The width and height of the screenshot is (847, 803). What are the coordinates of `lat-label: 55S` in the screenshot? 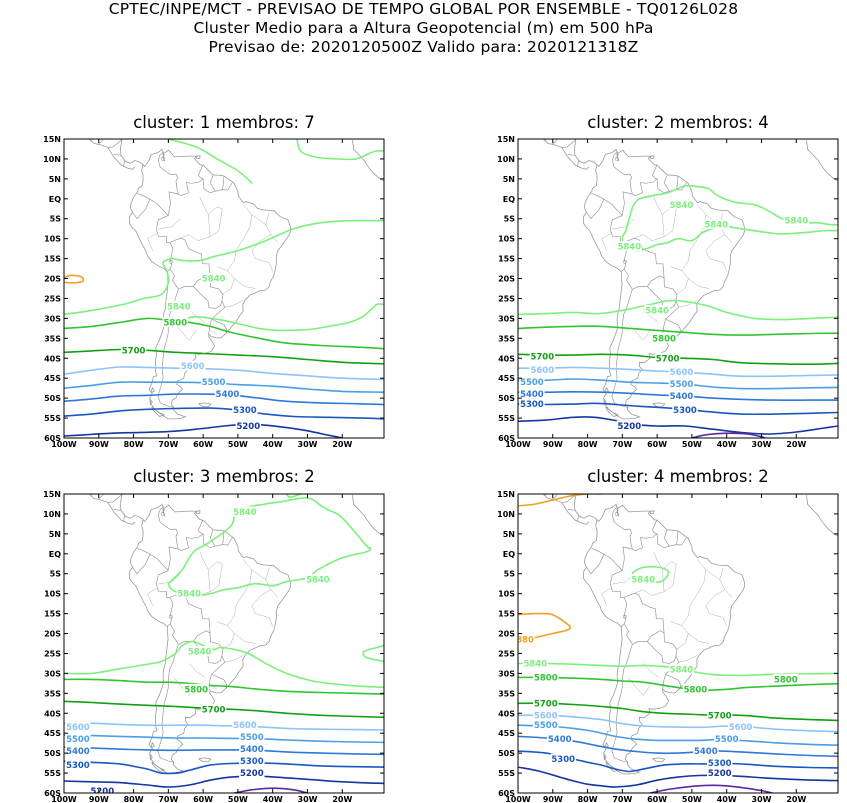 It's located at (52, 773).